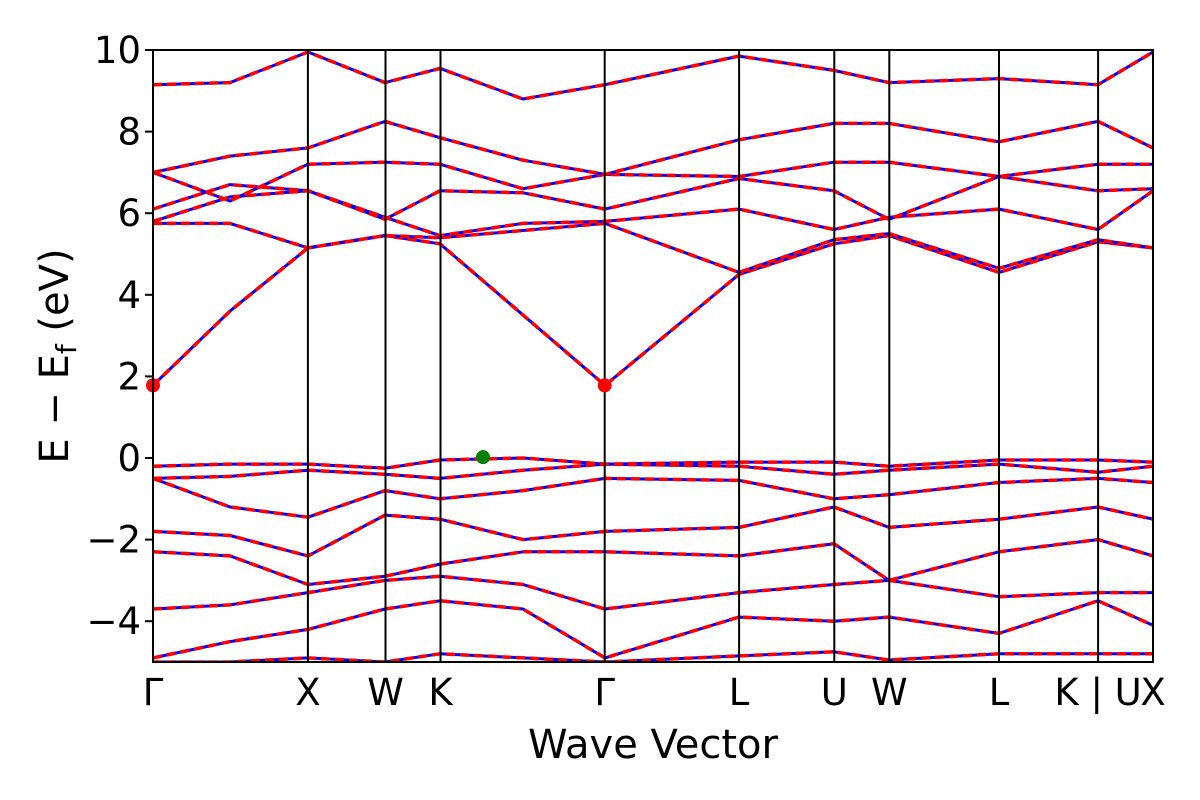 This screenshot has width=1200, height=800. I want to click on band-edge-markers, so click(379, 421).